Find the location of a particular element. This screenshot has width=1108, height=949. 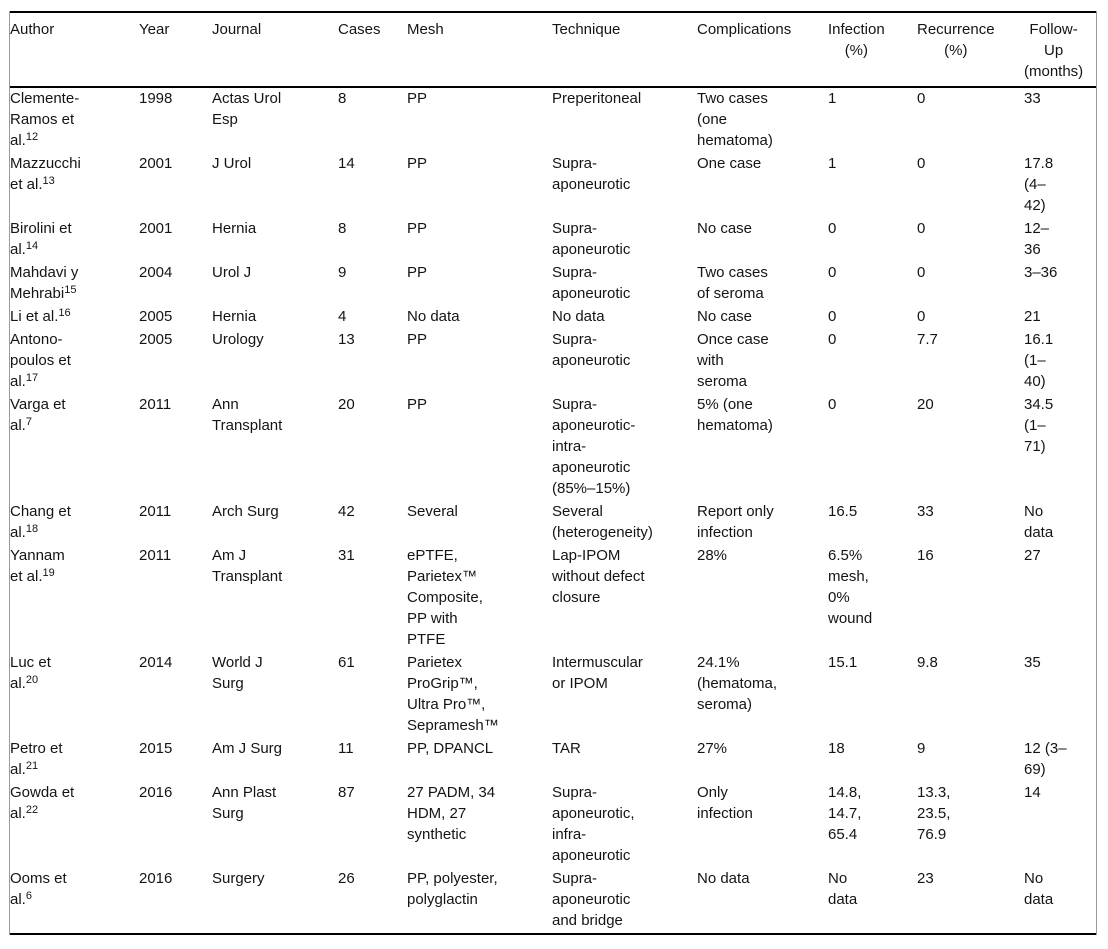

cell-complications: One case is located at coordinates (729, 163).